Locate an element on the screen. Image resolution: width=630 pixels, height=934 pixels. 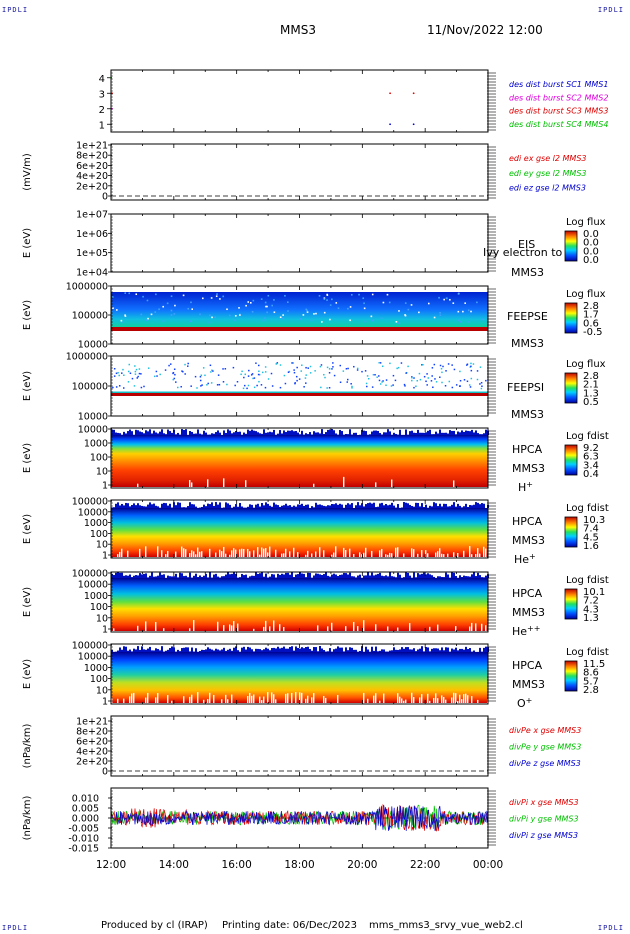
y-tick-label: 1 is located at coordinates (102, 125).